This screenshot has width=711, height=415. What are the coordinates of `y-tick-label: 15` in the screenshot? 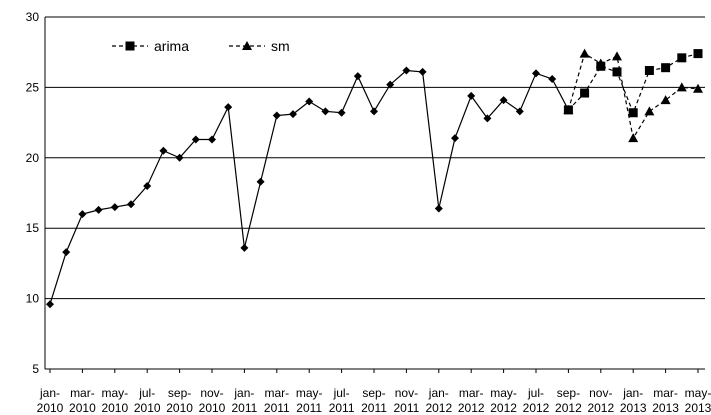 It's located at (33, 228).